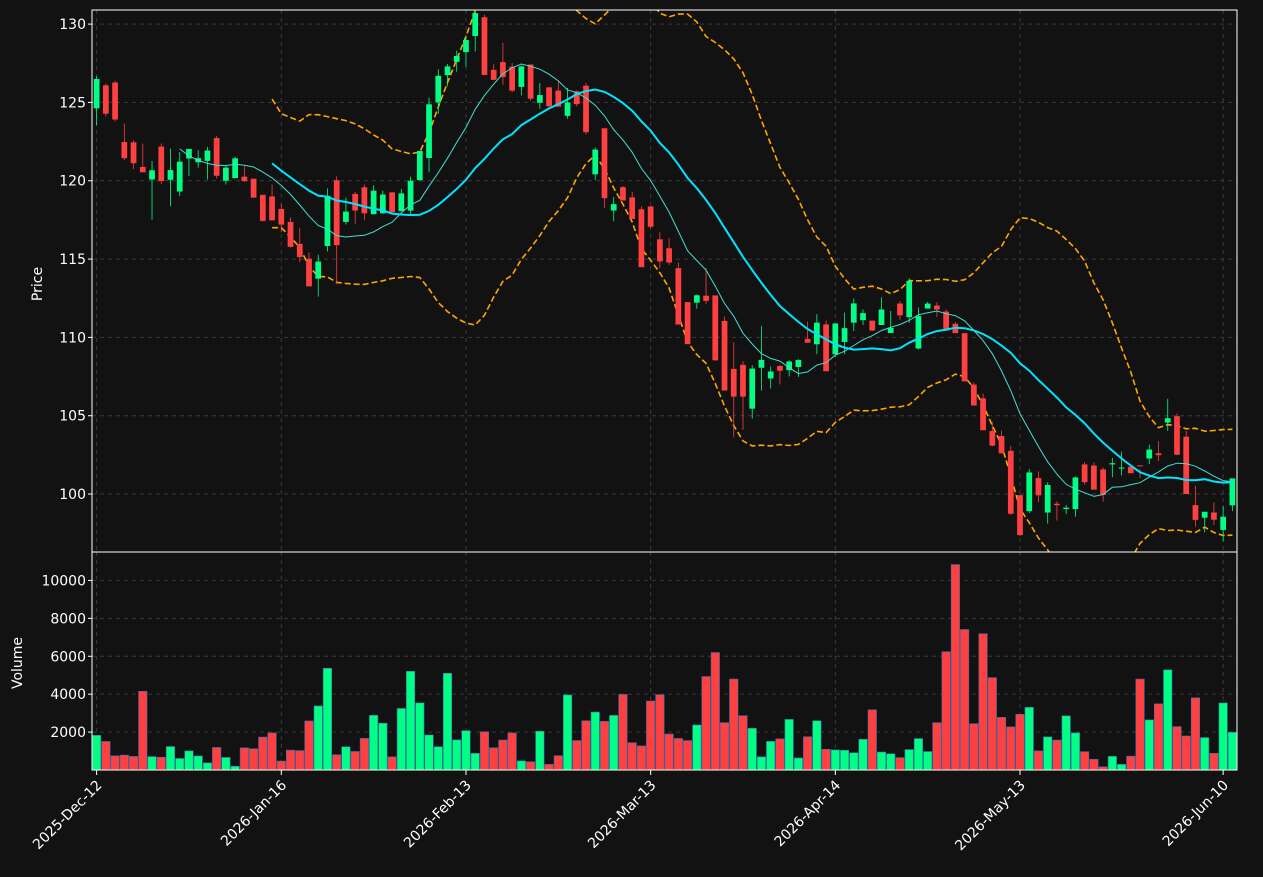 The height and width of the screenshot is (877, 1263). I want to click on price-tick-label: 125, so click(72, 103).